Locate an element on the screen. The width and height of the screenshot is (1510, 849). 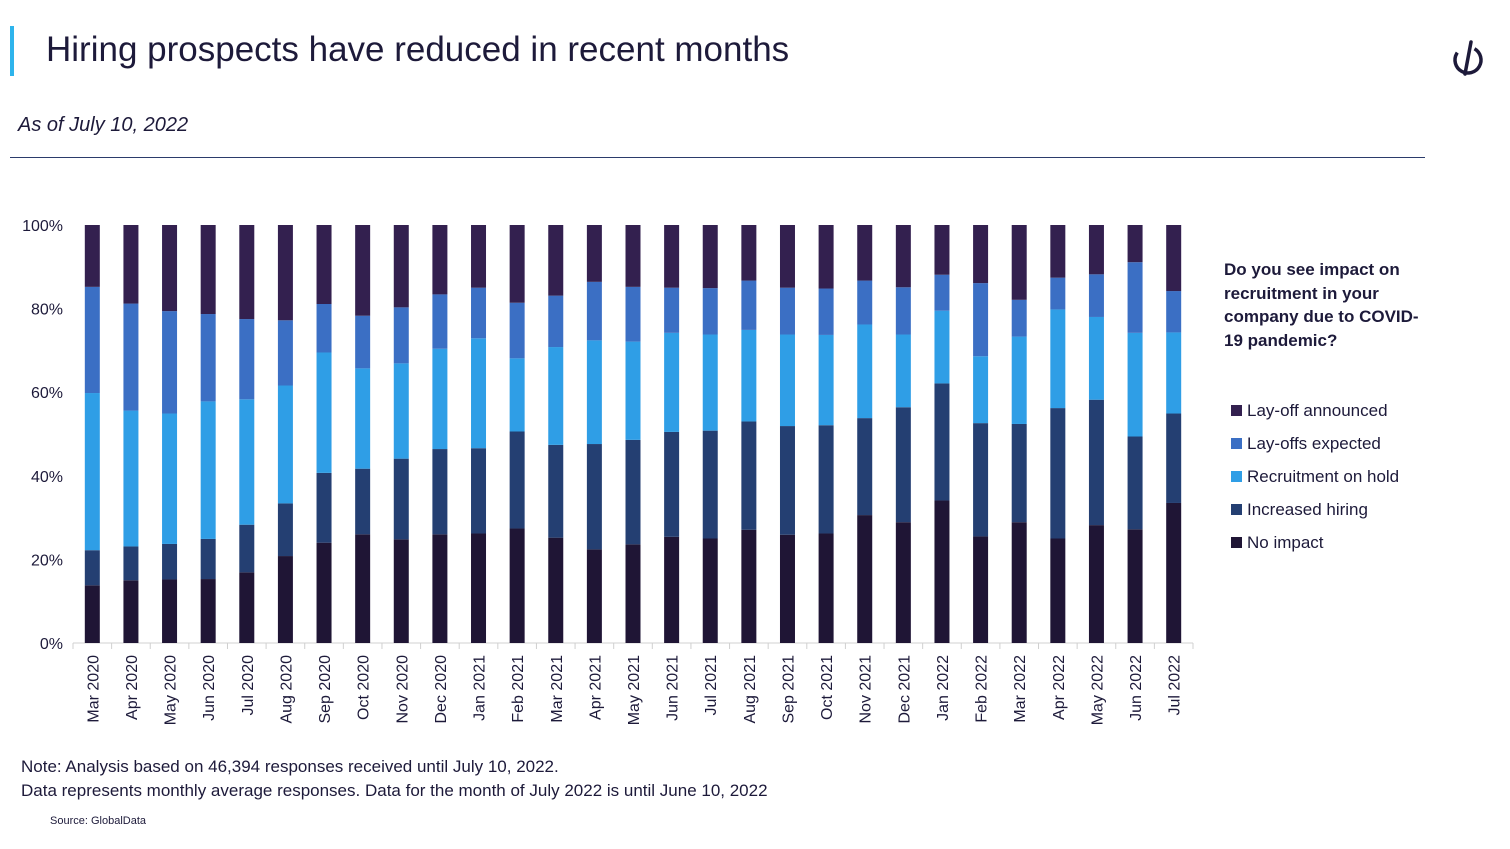
x-tick-label: Aug 2020 is located at coordinates (286, 689).